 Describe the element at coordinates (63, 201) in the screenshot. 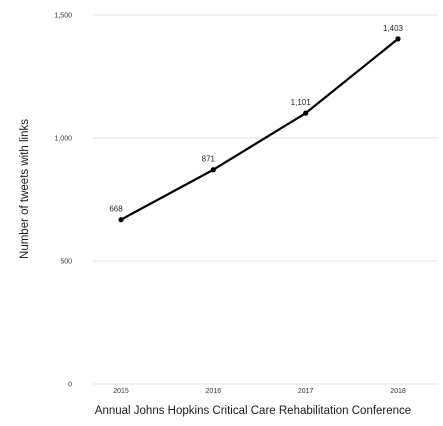

I see `y-axis-ticks: 0 500 1,000 1,500` at that location.